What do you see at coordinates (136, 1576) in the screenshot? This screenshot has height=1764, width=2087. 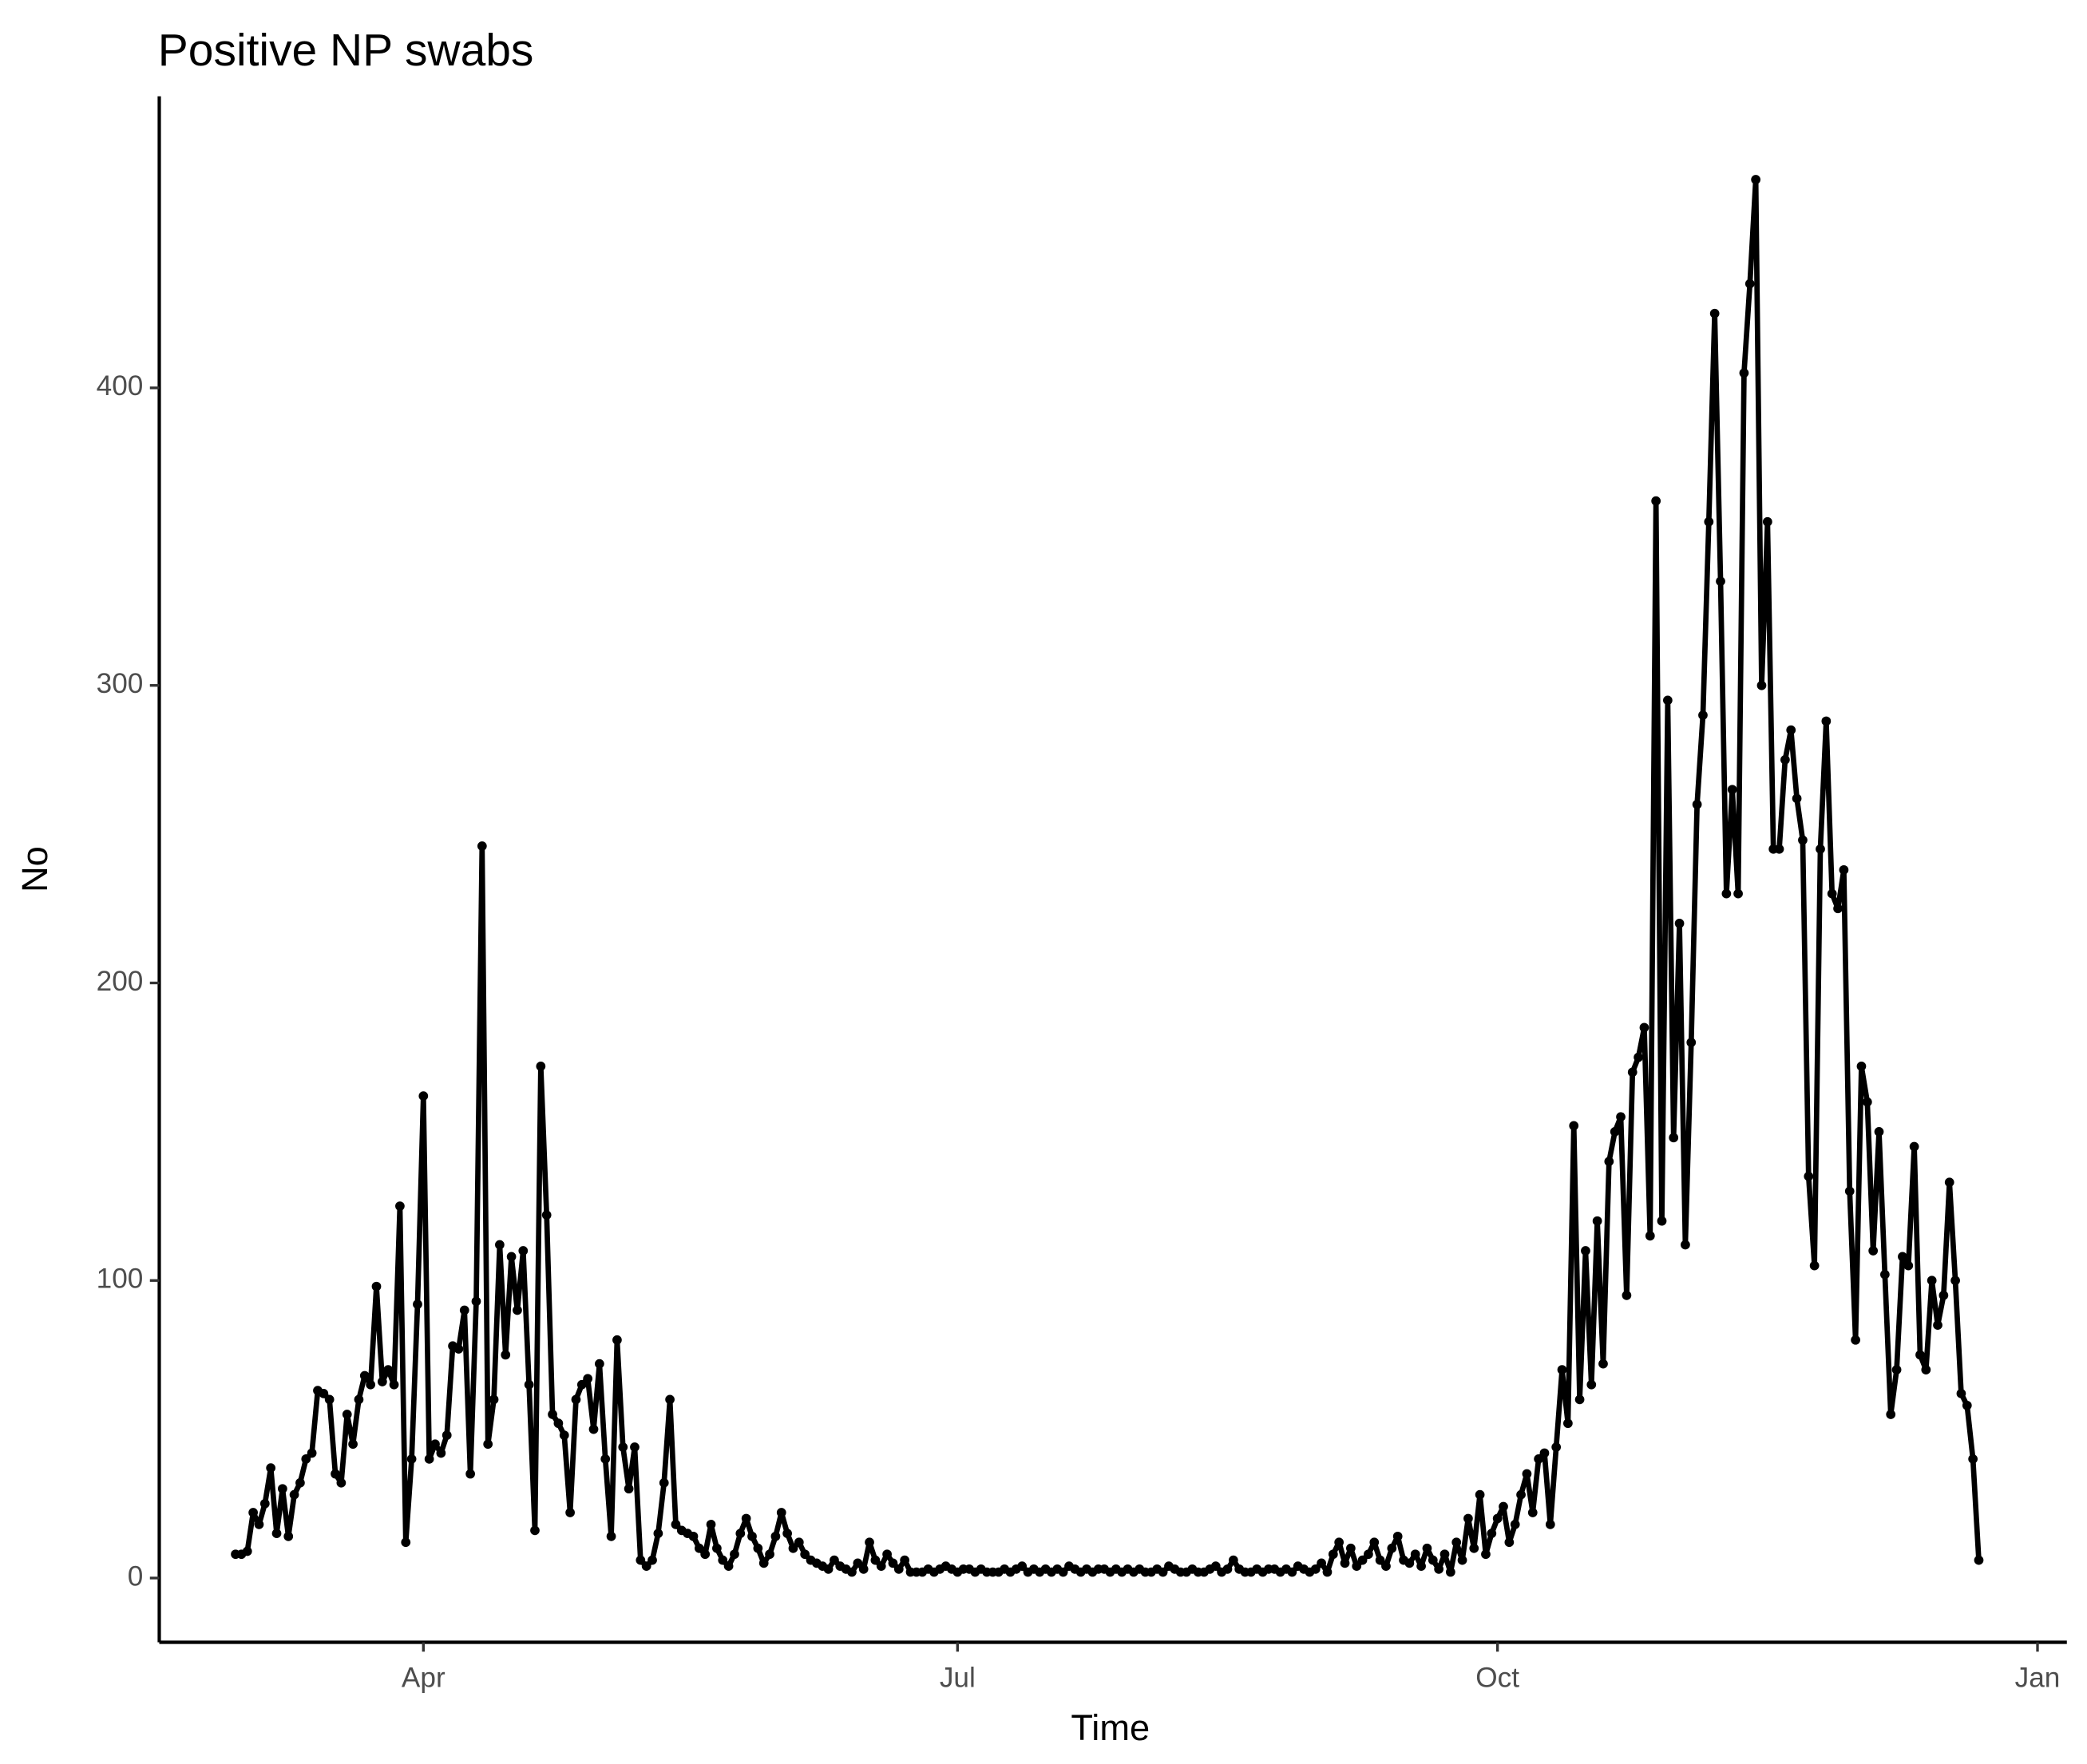 I see `y-tick-label: 0` at bounding box center [136, 1576].